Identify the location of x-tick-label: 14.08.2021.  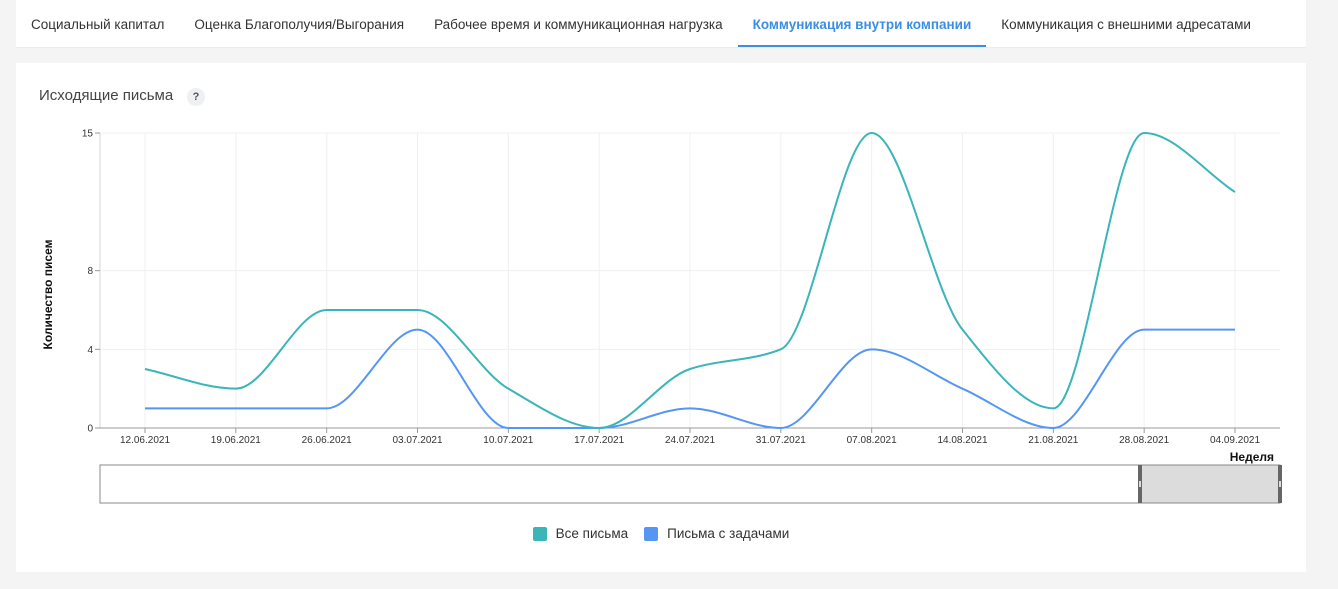
(962, 440).